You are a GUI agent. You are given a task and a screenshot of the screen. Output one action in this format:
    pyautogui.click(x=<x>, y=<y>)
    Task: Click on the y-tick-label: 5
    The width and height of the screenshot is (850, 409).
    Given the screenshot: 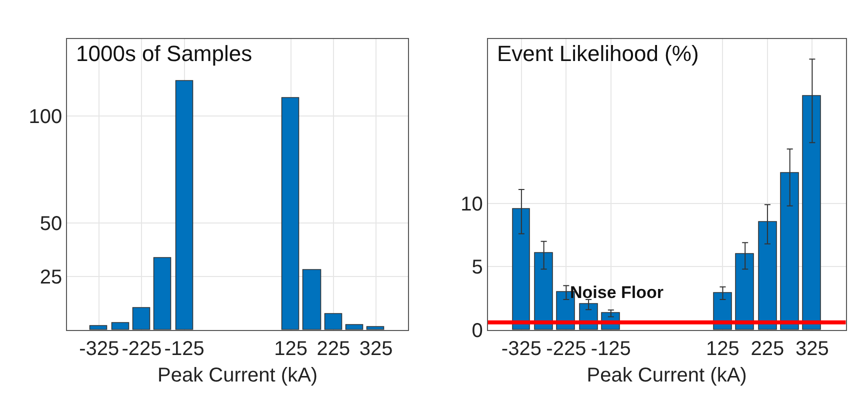 What is the action you would take?
    pyautogui.click(x=477, y=267)
    